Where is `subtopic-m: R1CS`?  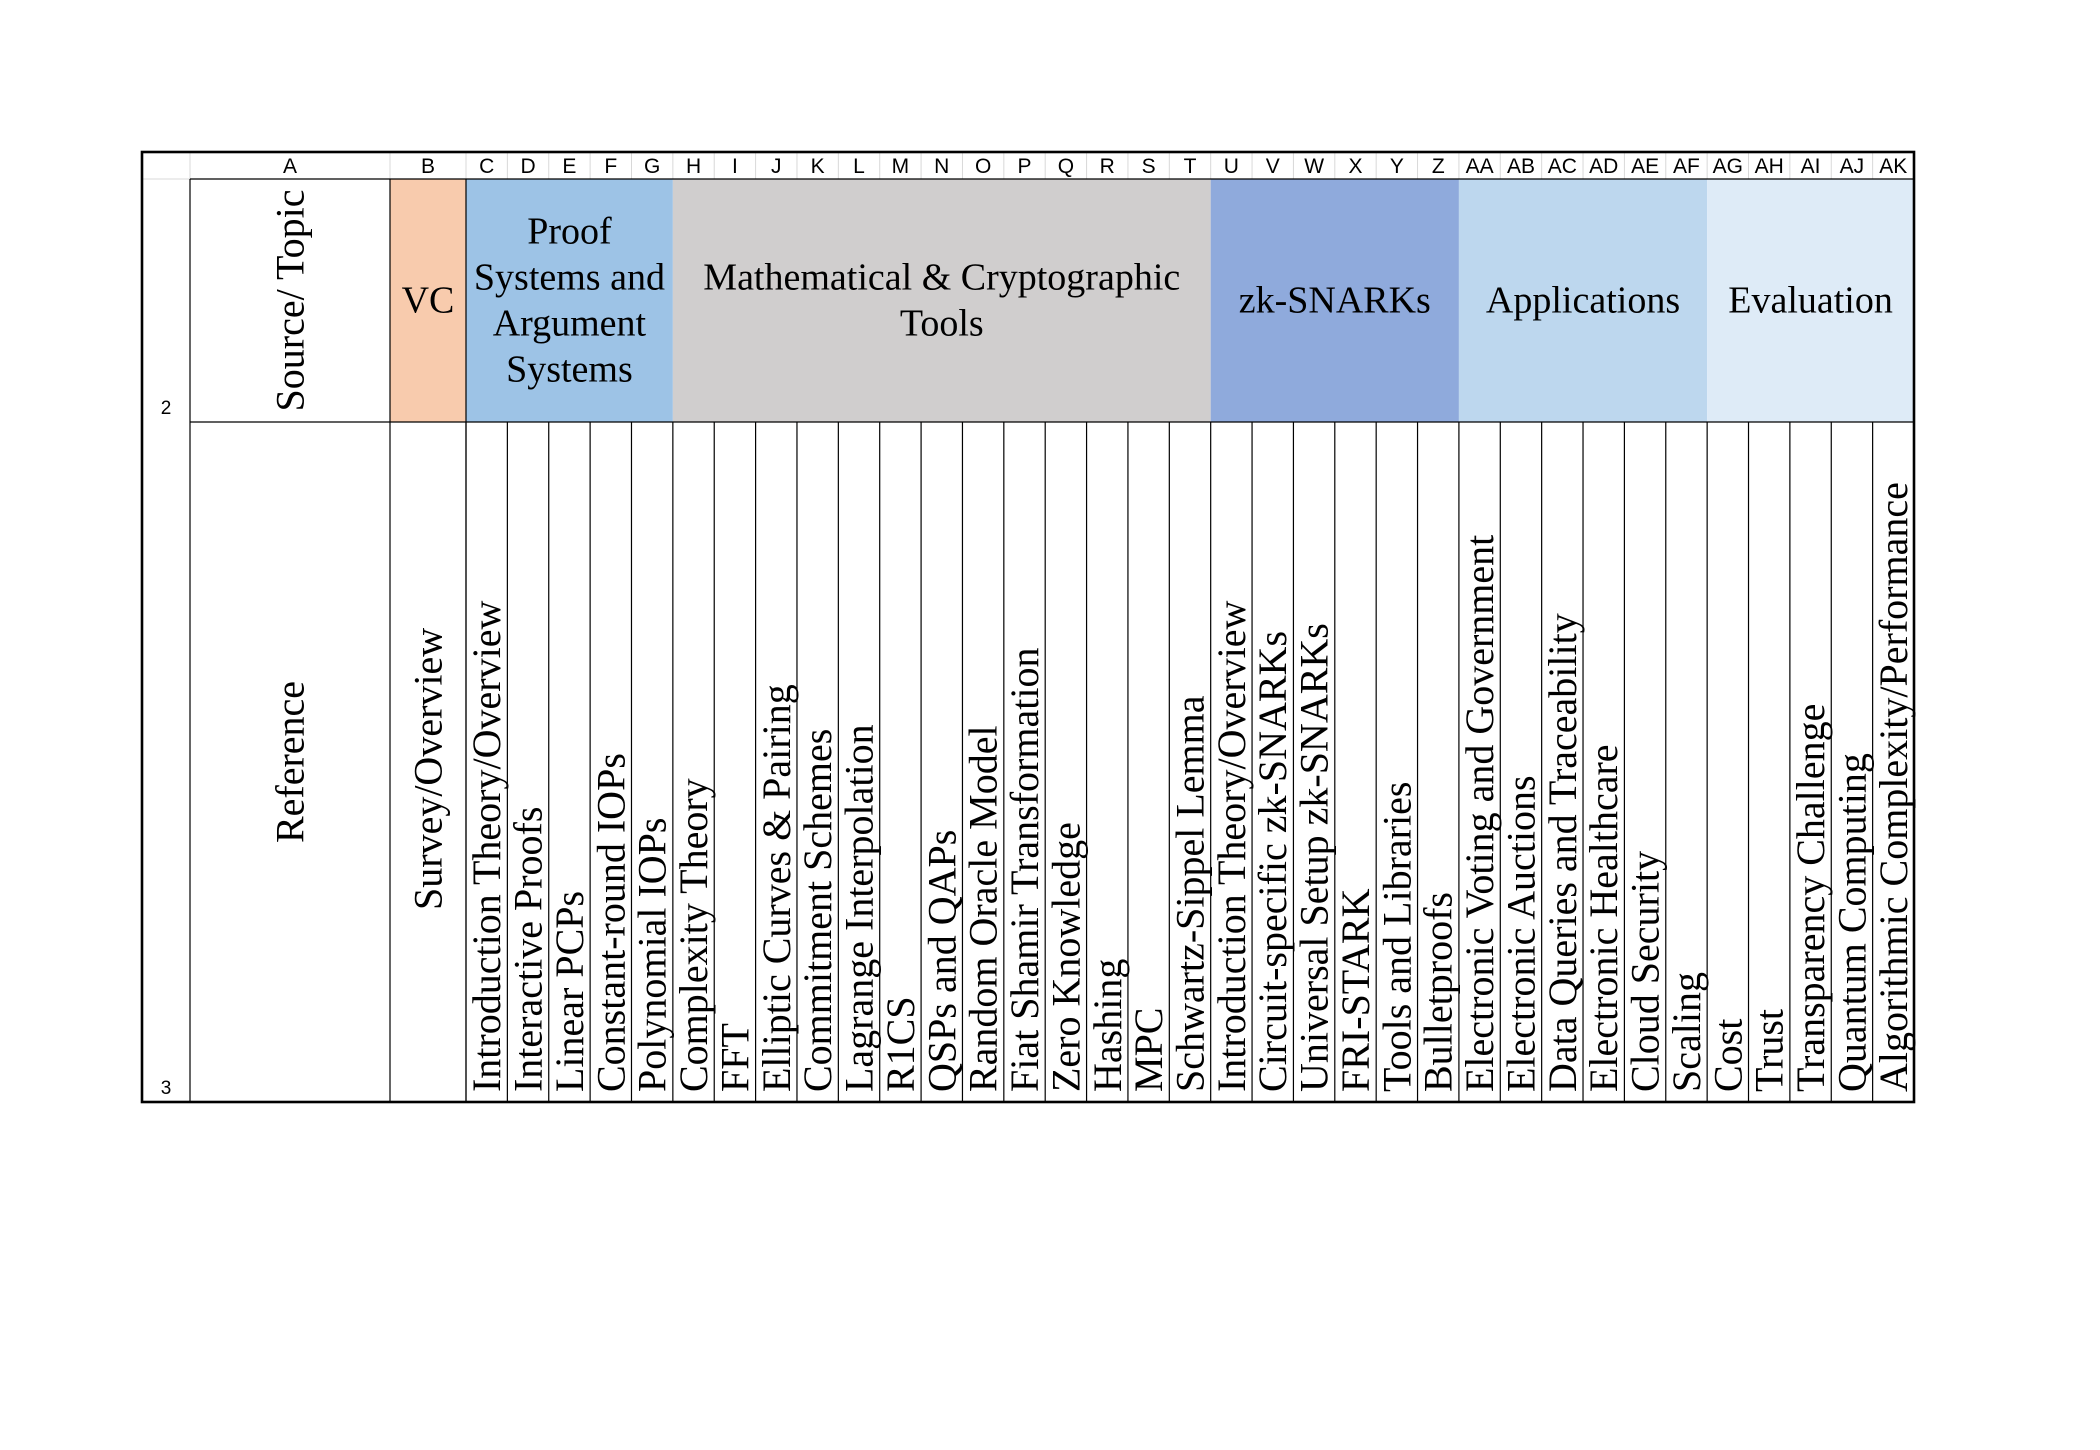 subtopic-m: R1CS is located at coordinates (900, 1044).